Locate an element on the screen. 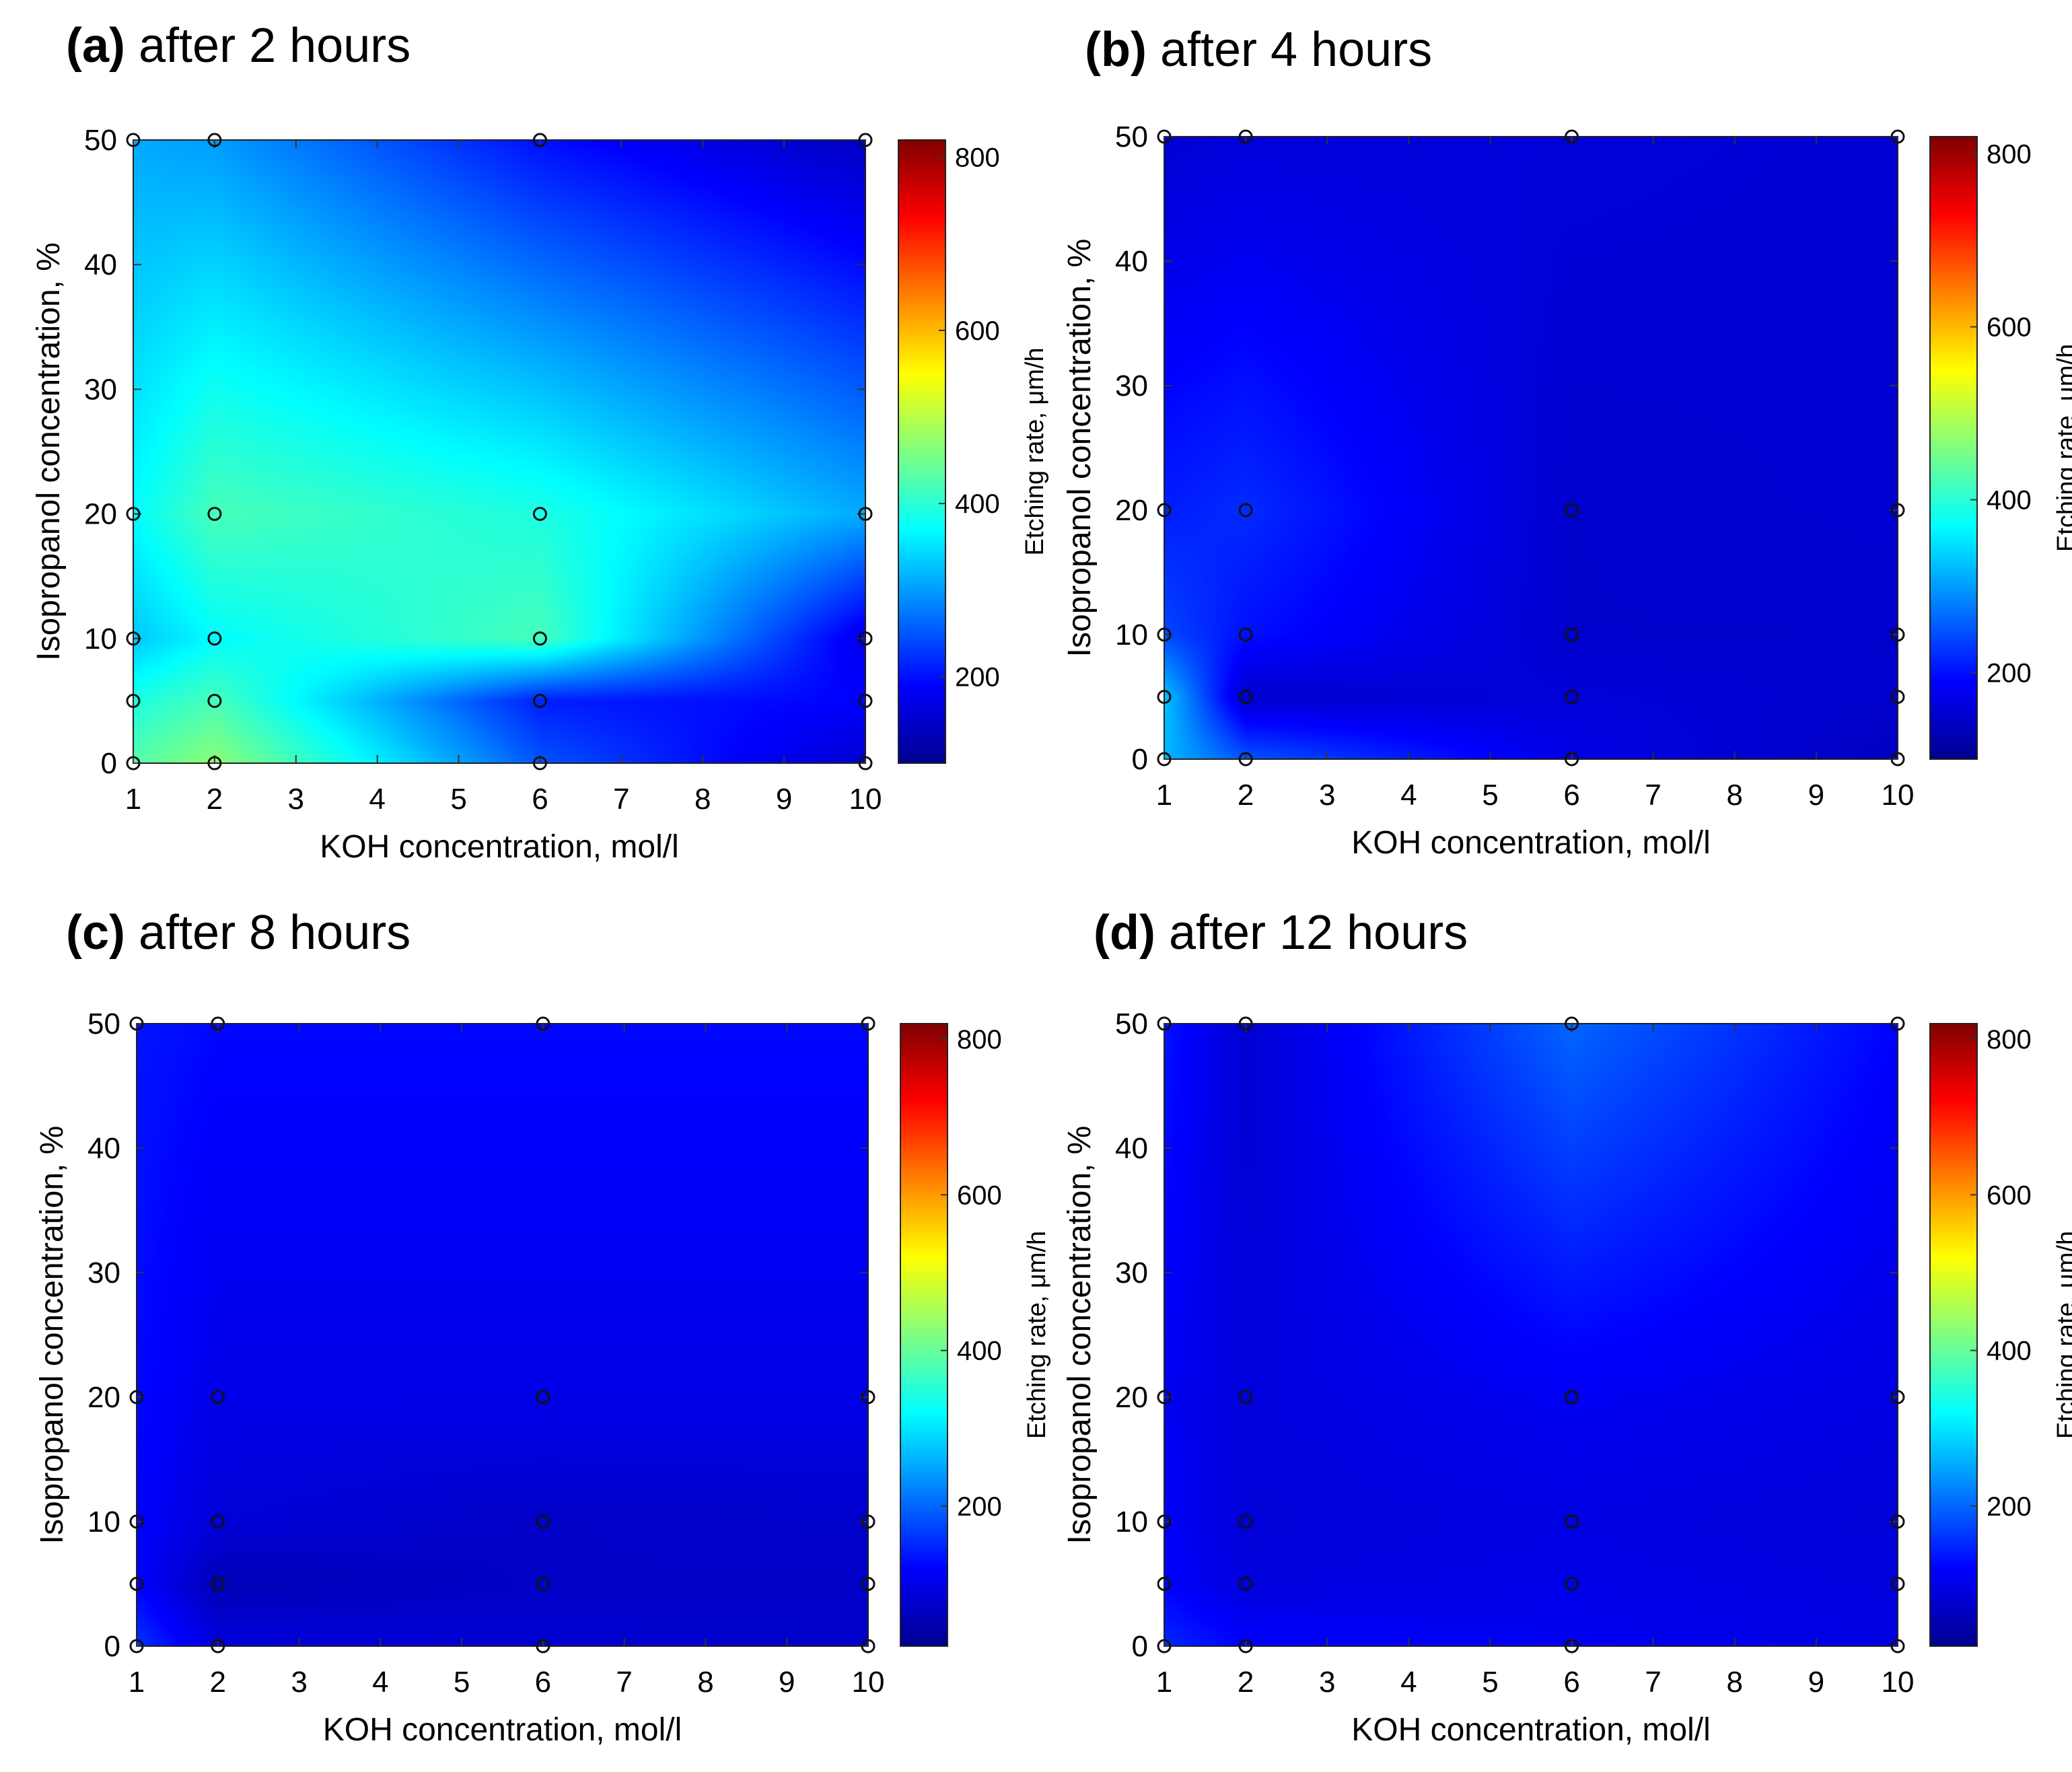 Image resolution: width=2072 pixels, height=1772 pixels. y-tick-label: 20 is located at coordinates (101, 514).